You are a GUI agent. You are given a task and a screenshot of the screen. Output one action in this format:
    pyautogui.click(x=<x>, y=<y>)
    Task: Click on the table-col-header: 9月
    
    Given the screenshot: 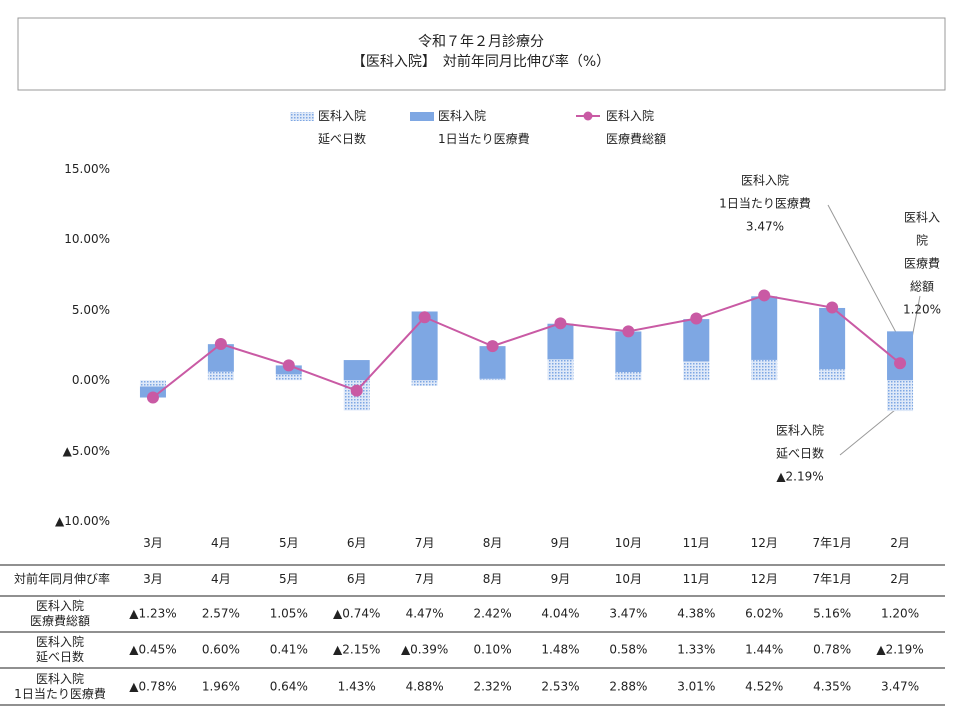 What is the action you would take?
    pyautogui.click(x=560, y=579)
    